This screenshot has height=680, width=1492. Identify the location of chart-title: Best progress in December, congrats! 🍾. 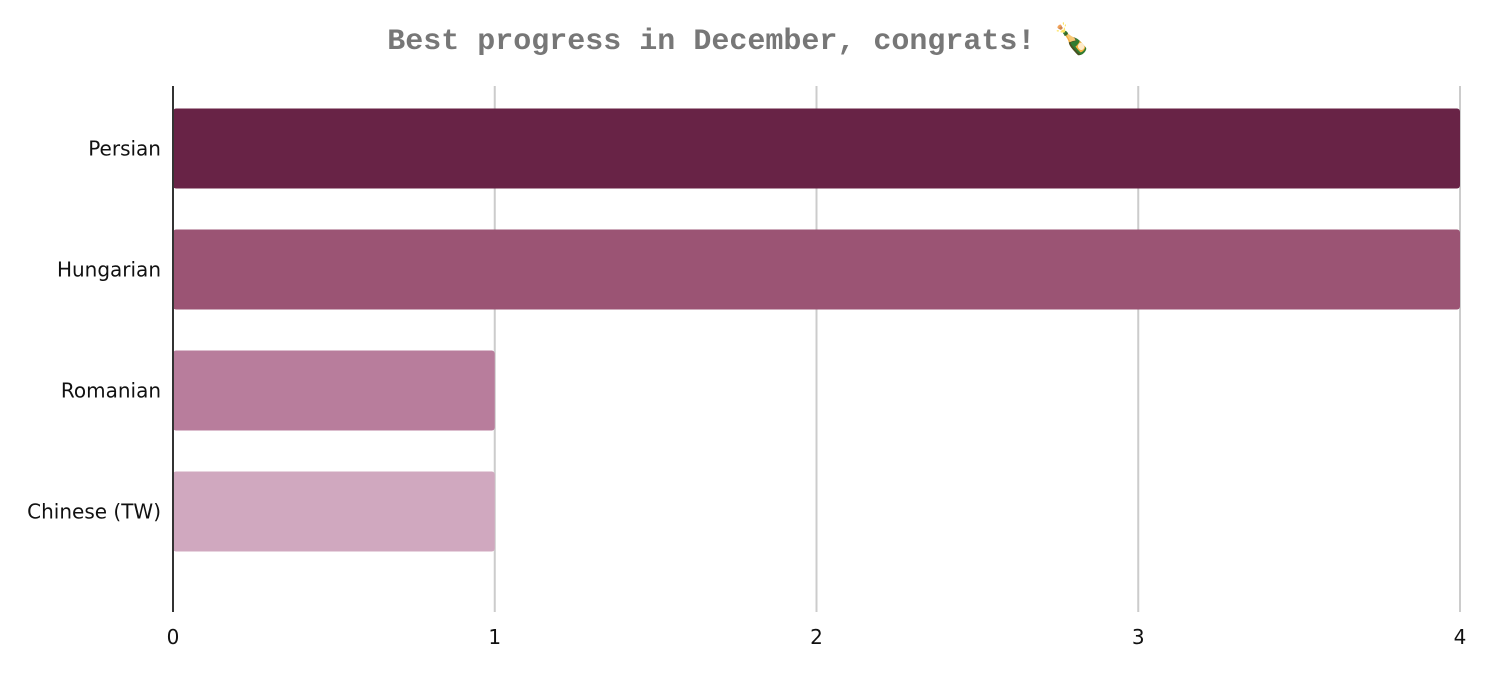
(739, 42).